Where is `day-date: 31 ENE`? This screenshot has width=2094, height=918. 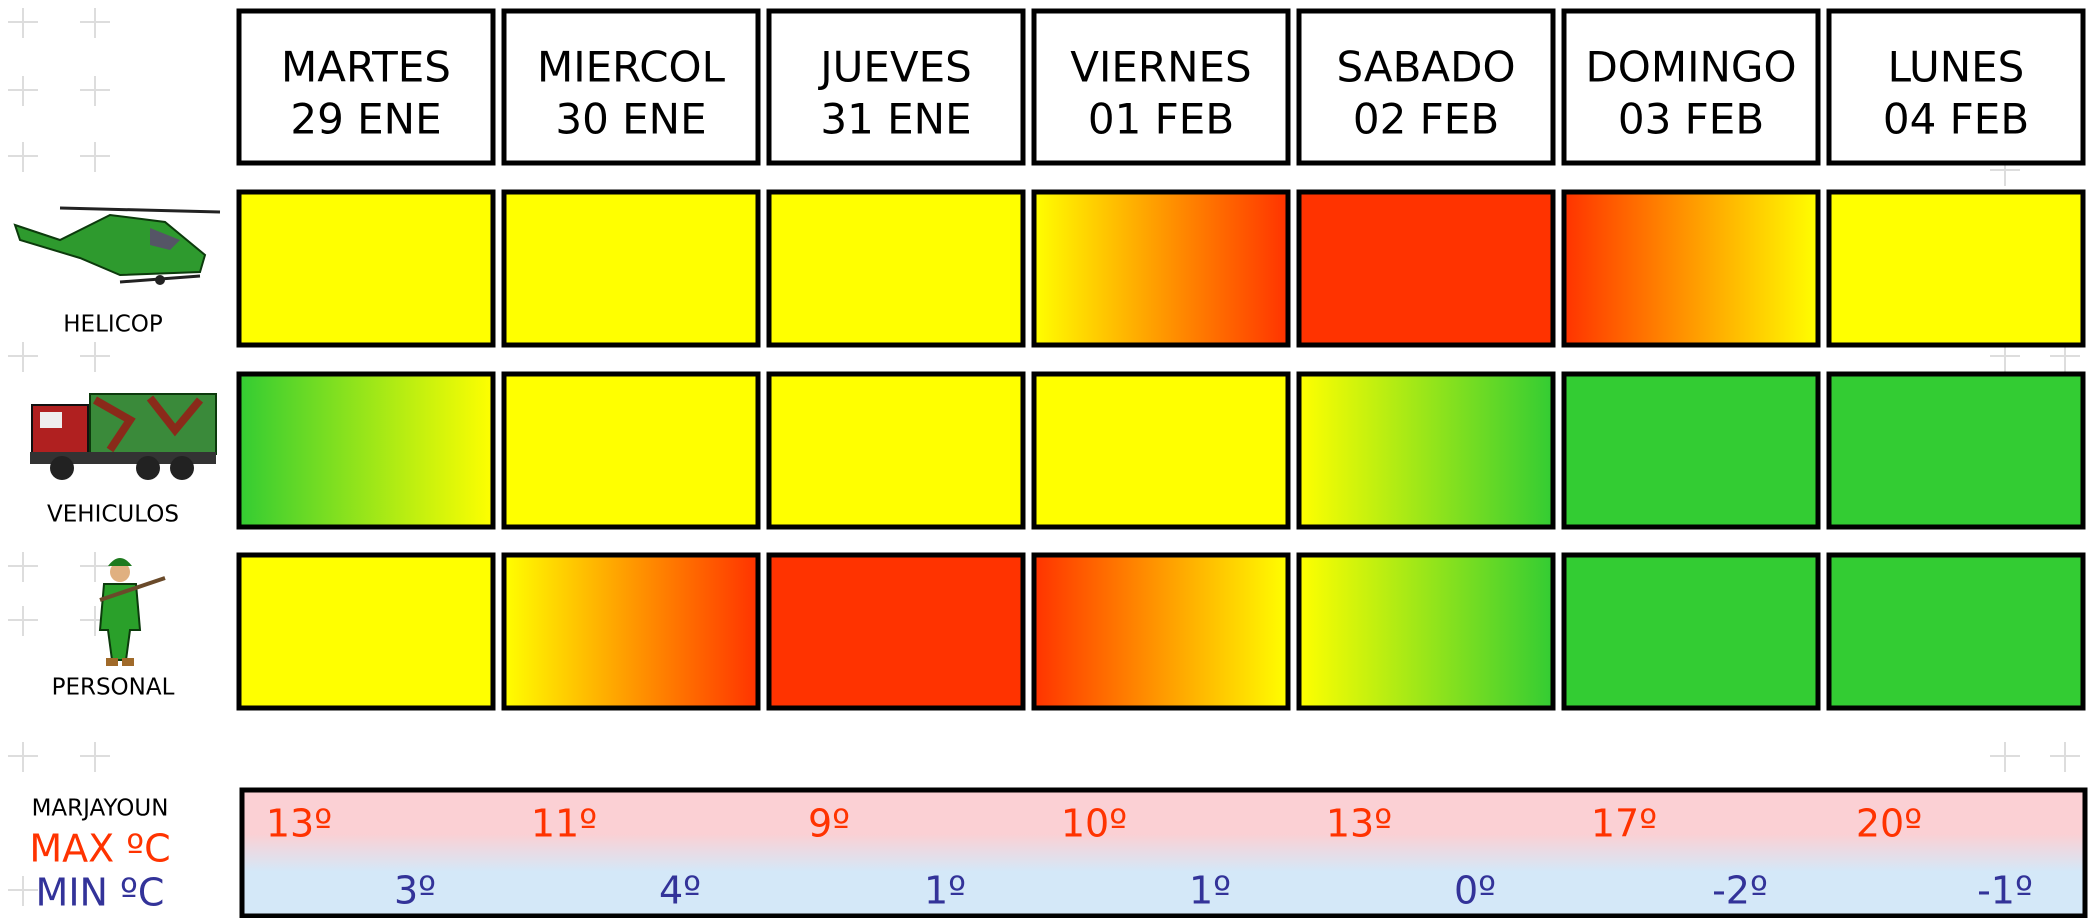
day-date: 31 ENE is located at coordinates (895, 119).